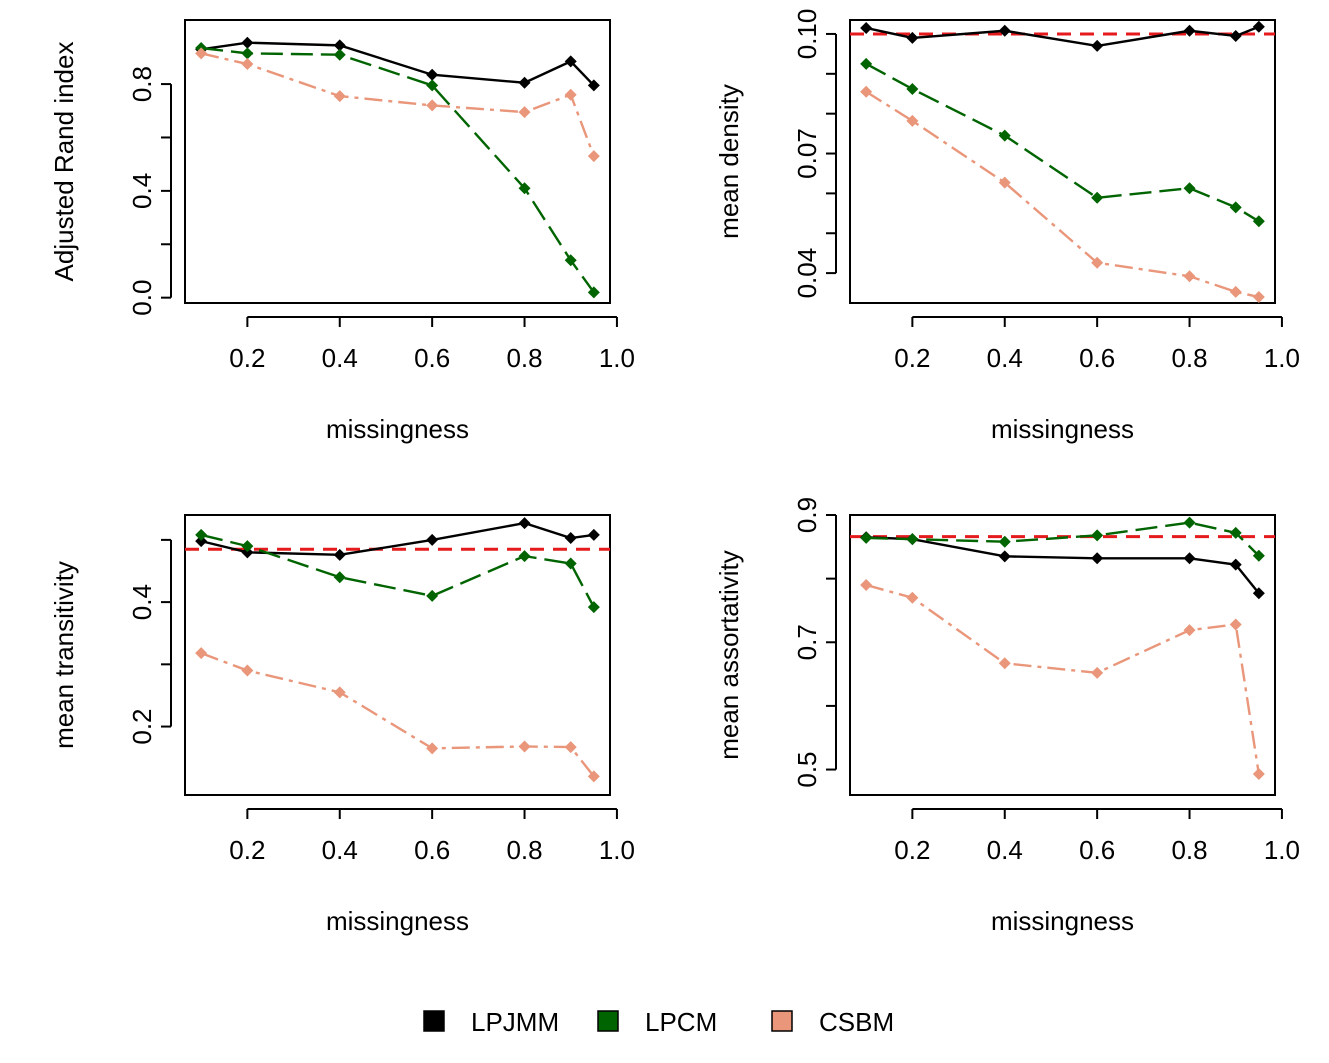 The width and height of the screenshot is (1329, 1063). I want to click on legend-label-lpcm: LPCM, so click(681, 1022).